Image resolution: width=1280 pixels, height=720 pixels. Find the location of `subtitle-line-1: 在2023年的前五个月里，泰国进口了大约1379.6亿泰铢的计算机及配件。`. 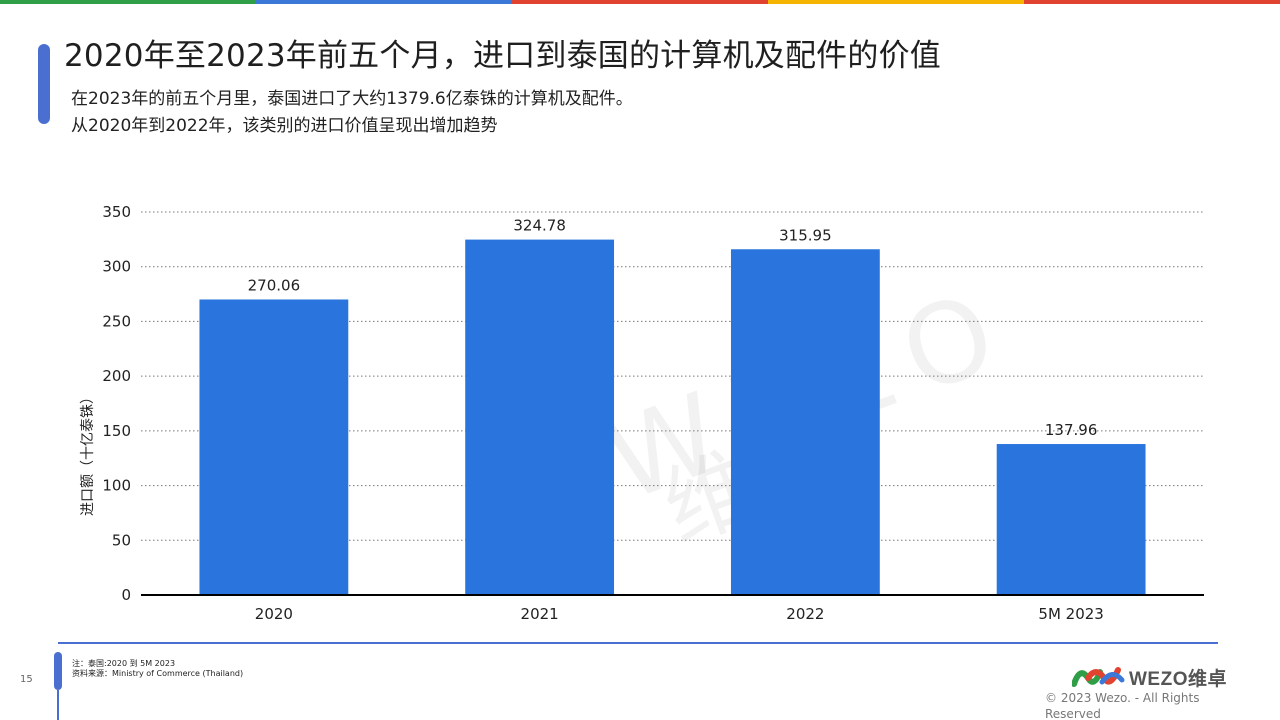

subtitle-line-1: 在2023年的前五个月里，泰国进口了大约1379.6亿泰铢的计算机及配件。 is located at coordinates (352, 99).